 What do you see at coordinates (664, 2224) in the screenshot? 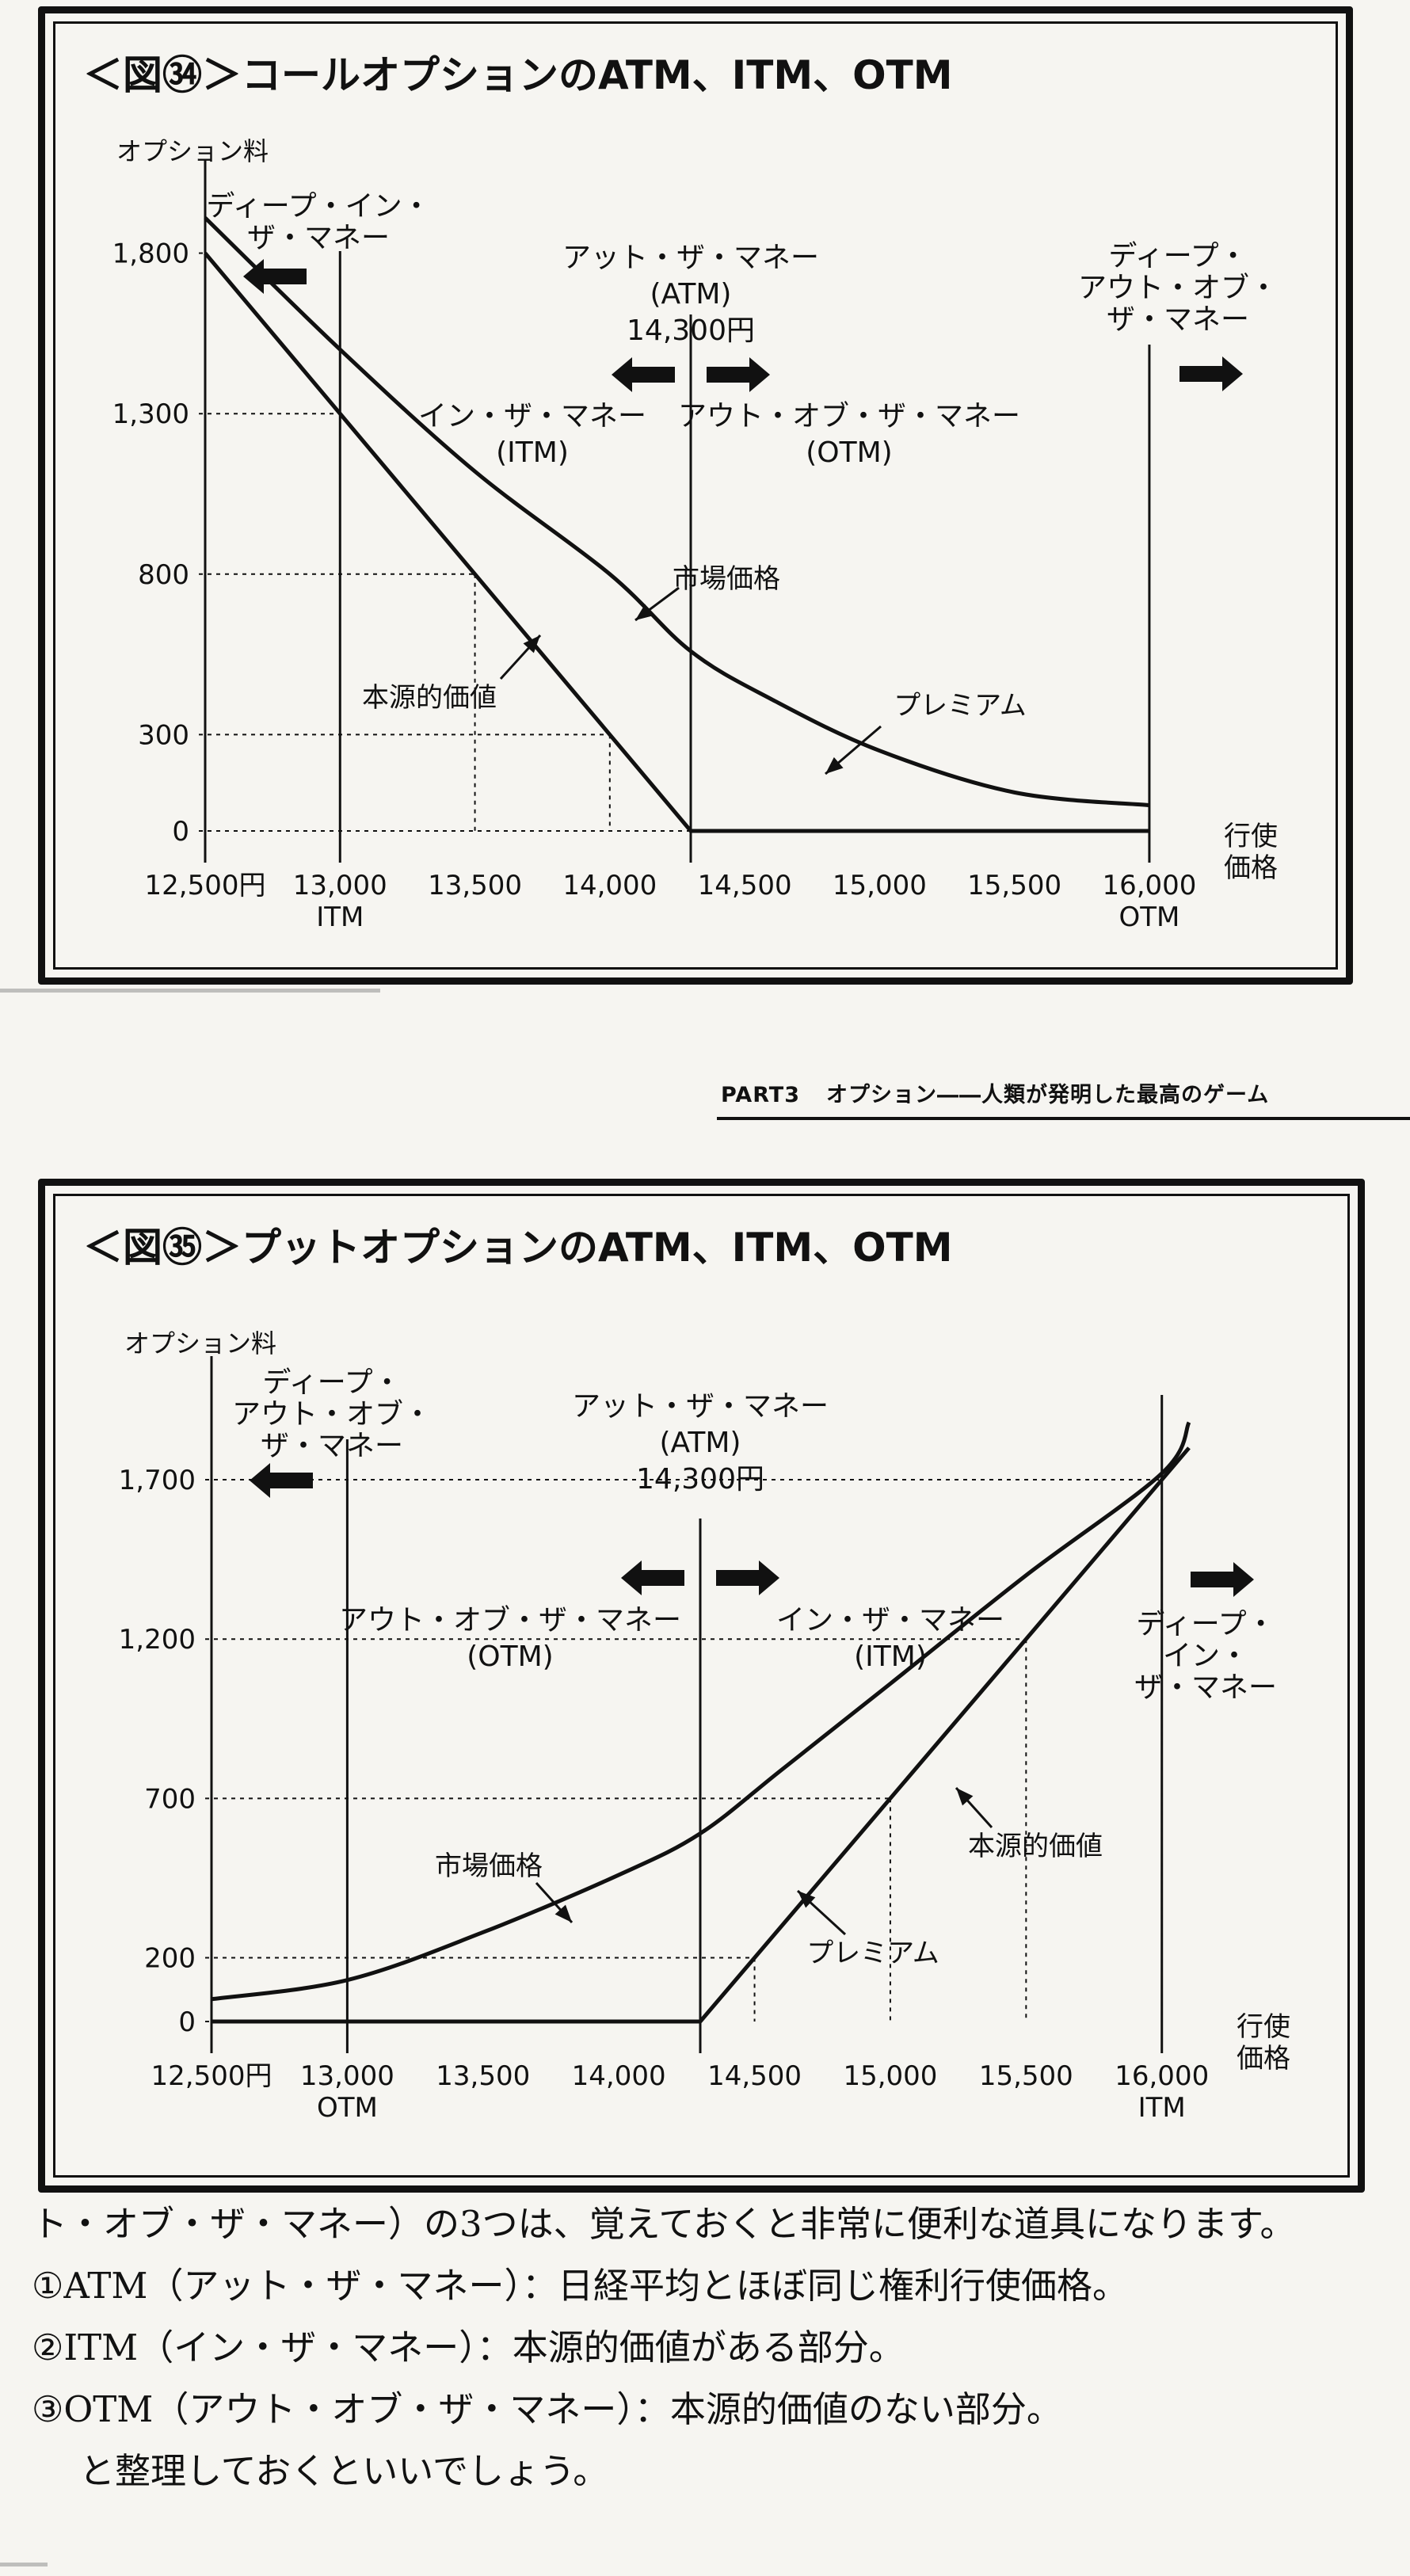
I see `body-line-1: ト・オブ・ザ・マネー）の3つは、覚えておくと非常に便利な道具になります。` at bounding box center [664, 2224].